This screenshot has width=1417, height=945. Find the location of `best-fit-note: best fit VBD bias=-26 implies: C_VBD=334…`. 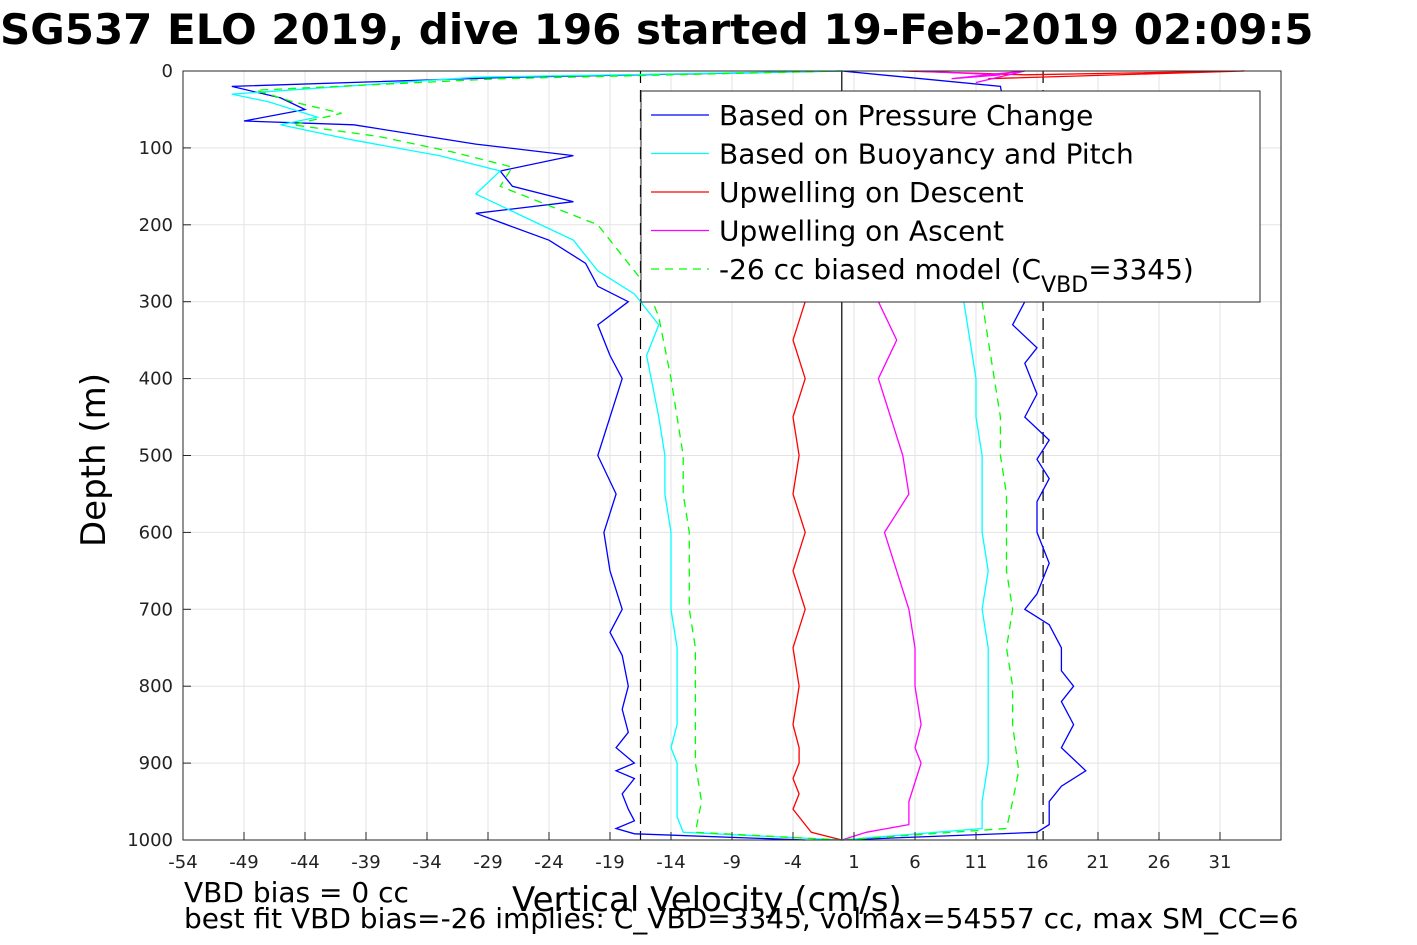

best-fit-note: best fit VBD bias=-26 implies: C_VBD=334… is located at coordinates (741, 918).